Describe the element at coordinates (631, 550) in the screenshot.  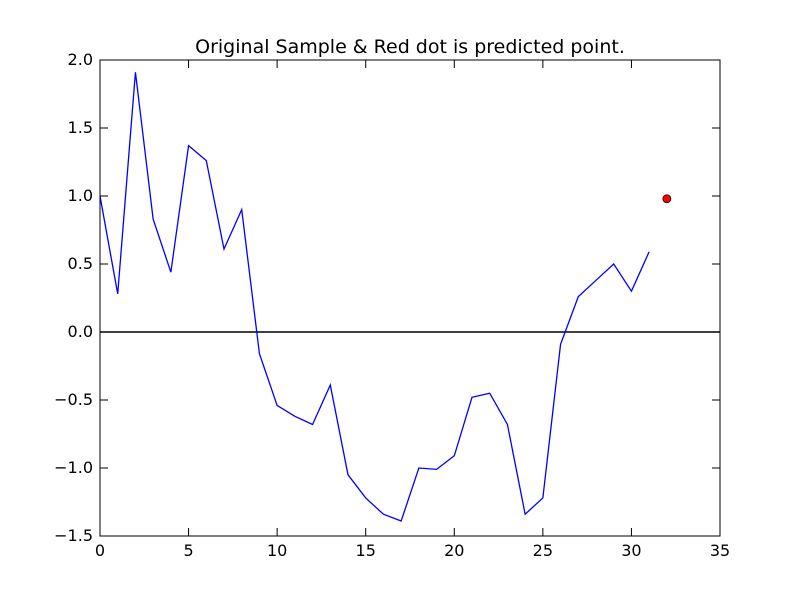
I see `x-tick-label: 30` at that location.